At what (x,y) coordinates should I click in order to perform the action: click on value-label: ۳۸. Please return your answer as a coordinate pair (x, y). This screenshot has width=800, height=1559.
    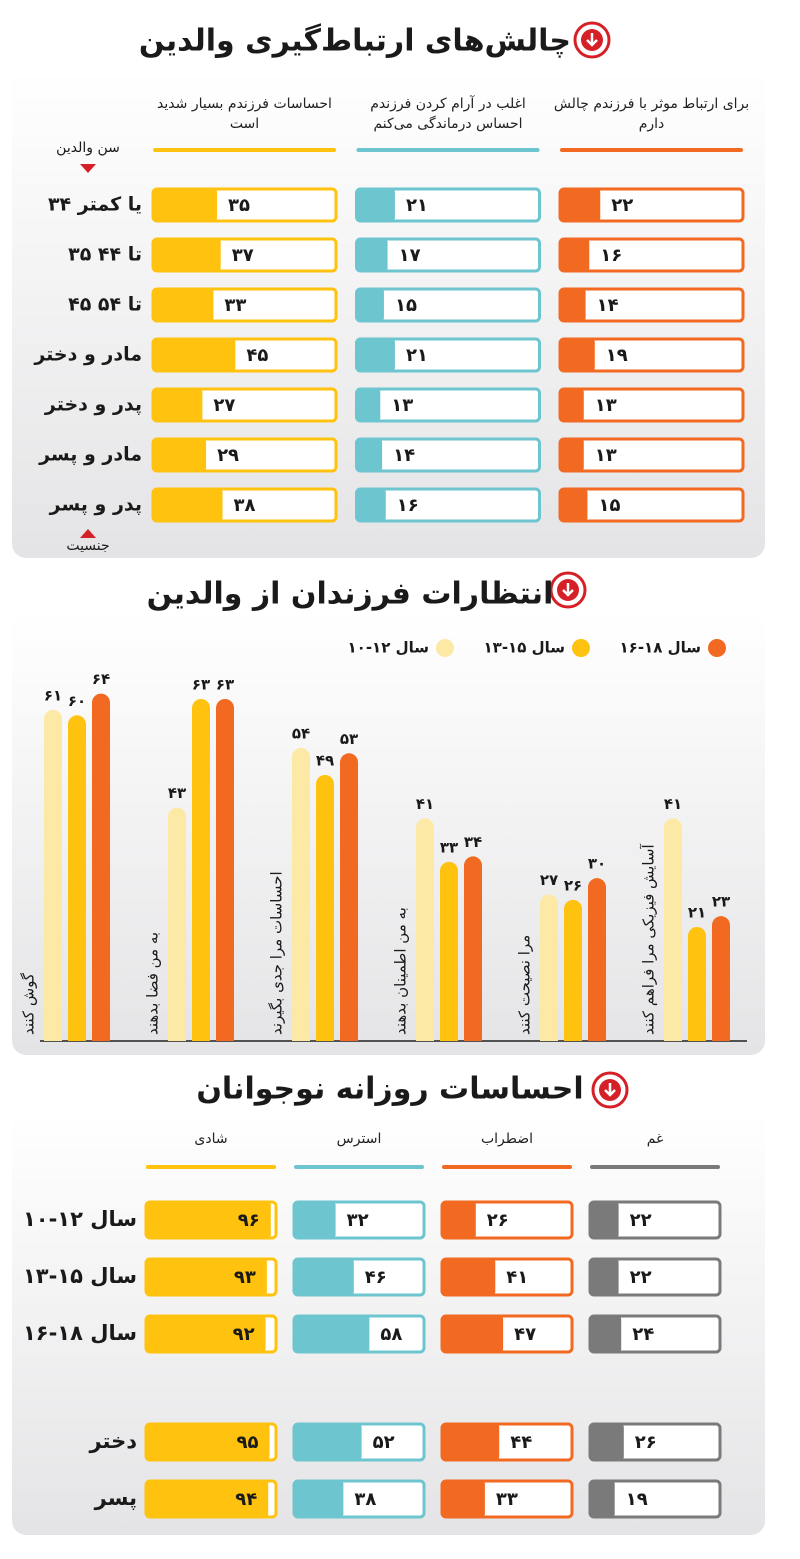
    Looking at the image, I should click on (245, 505).